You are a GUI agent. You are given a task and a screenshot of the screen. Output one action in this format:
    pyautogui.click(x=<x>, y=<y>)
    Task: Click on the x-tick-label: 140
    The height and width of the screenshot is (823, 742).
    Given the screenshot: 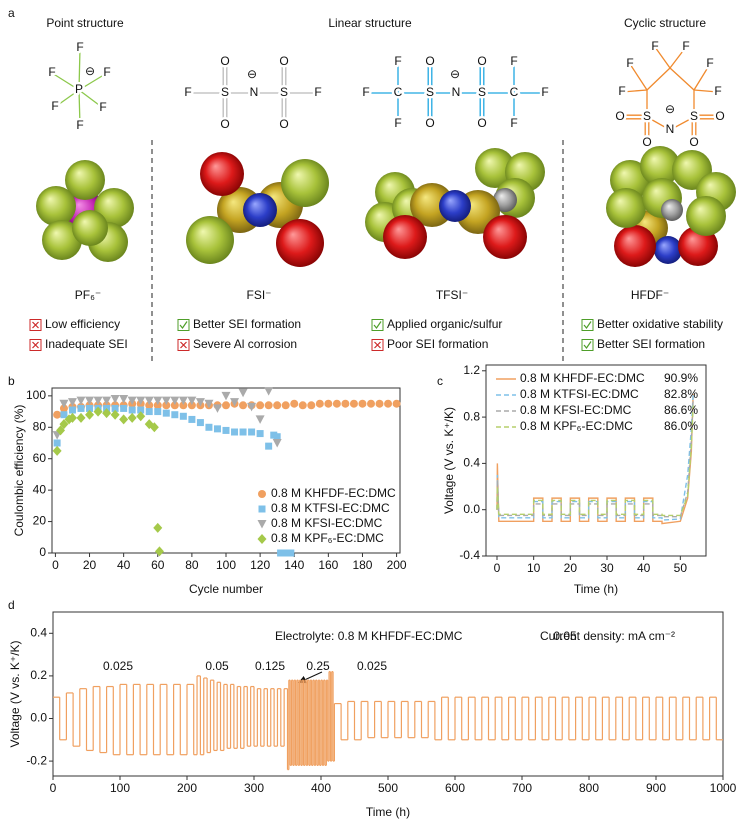 What is the action you would take?
    pyautogui.click(x=294, y=565)
    